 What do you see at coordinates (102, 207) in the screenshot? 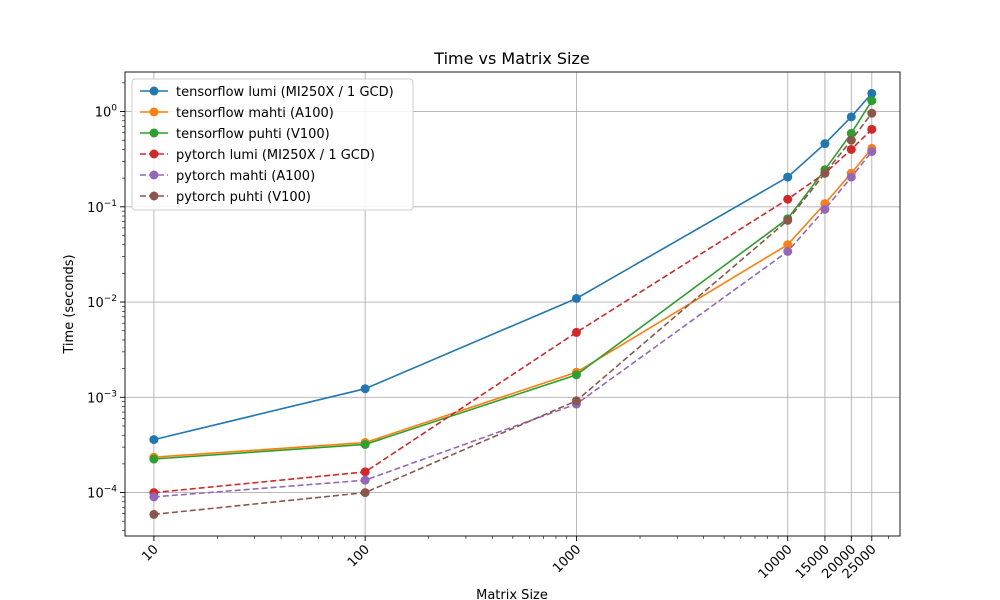
I see `y-tick-label: 10⁻¹` at bounding box center [102, 207].